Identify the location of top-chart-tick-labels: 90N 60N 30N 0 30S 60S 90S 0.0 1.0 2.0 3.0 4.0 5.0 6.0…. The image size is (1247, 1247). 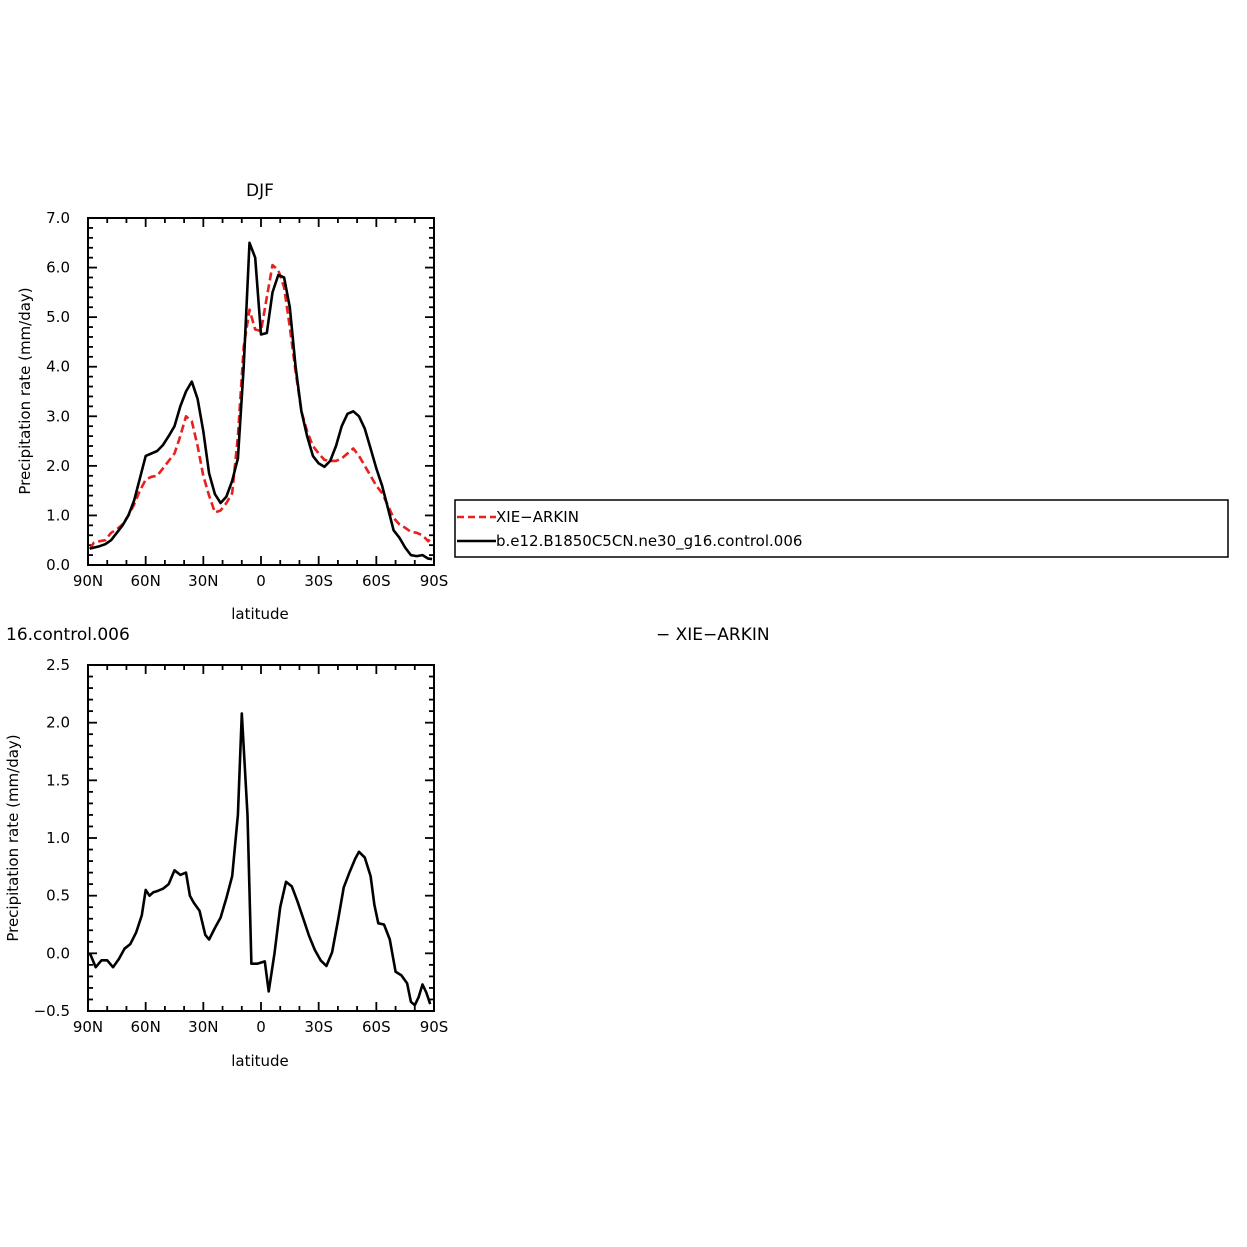
(247, 399).